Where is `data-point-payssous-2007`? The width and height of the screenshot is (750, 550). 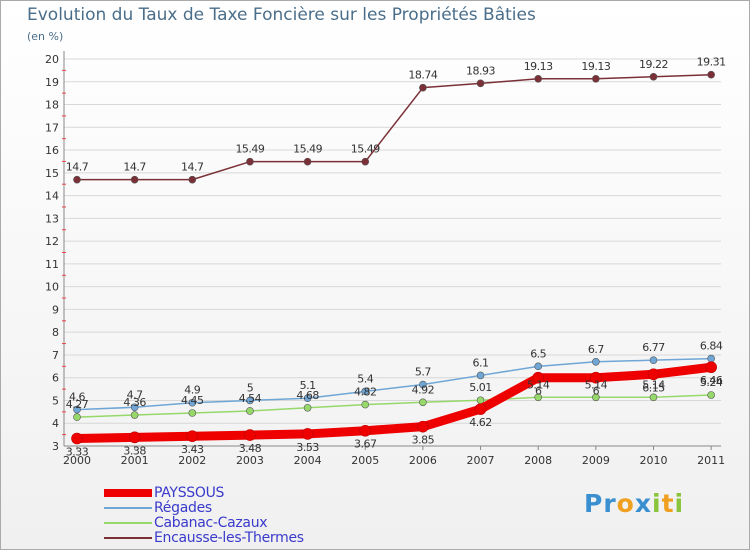 data-point-payssous-2007 is located at coordinates (480, 409).